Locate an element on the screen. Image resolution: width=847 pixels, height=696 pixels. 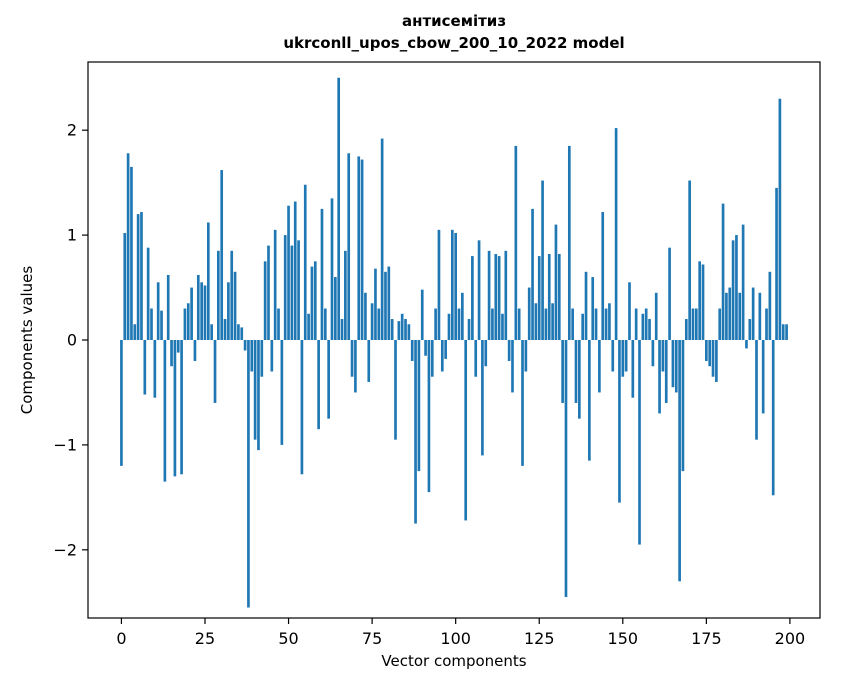
x-tick-label: 125 is located at coordinates (539, 638).